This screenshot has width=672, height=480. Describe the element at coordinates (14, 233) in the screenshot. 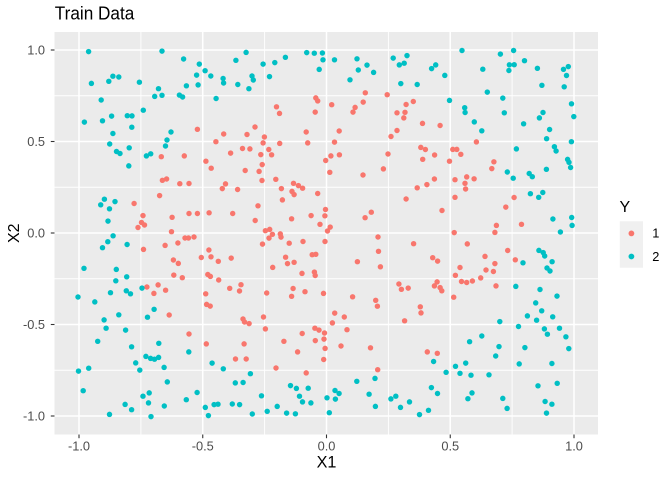

I see `svg-text: X2` at that location.